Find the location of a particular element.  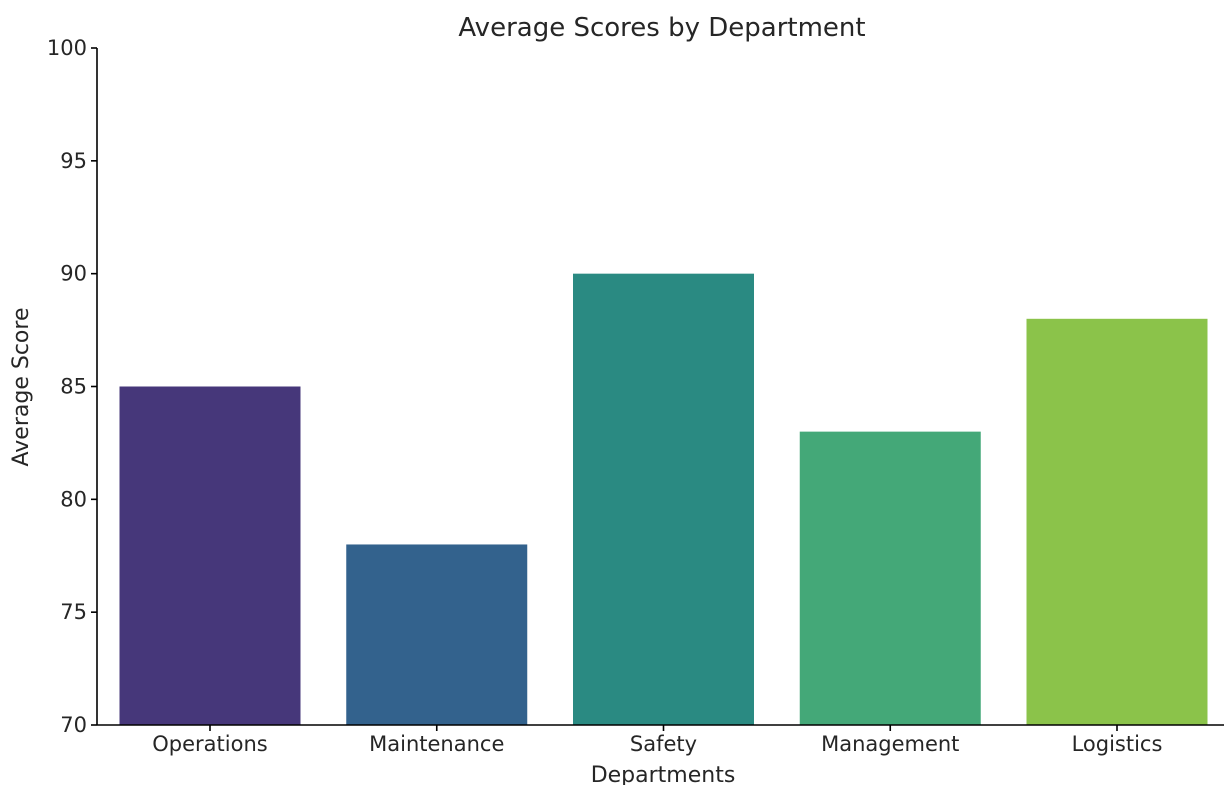

bar-safety is located at coordinates (663, 499).